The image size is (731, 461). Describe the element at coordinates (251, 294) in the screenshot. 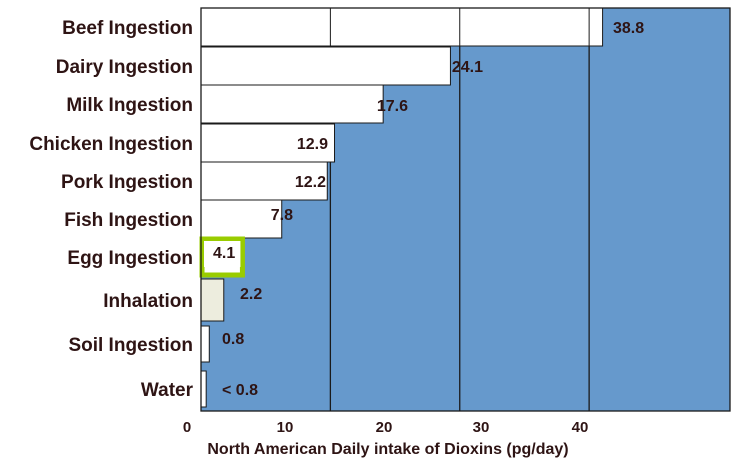

I see `value-label-7: 2.2` at that location.